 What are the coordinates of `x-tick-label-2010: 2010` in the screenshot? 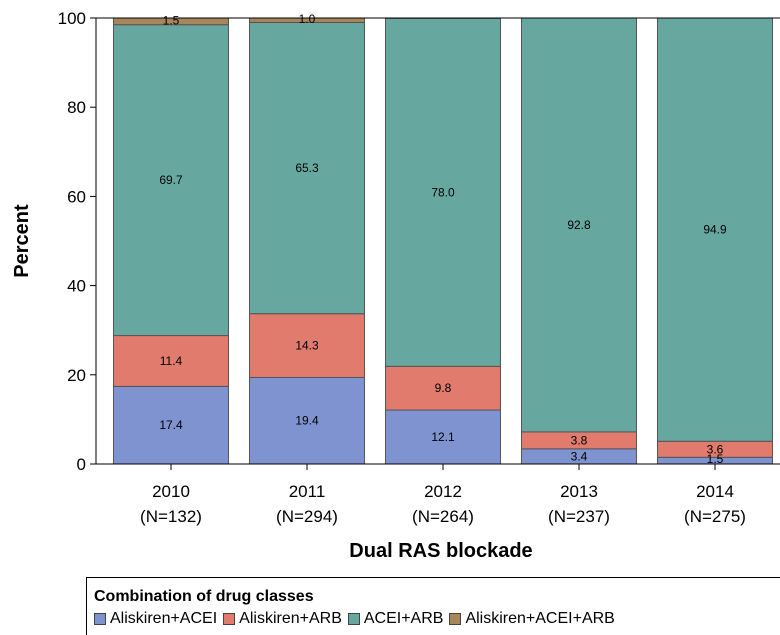 It's located at (171, 491).